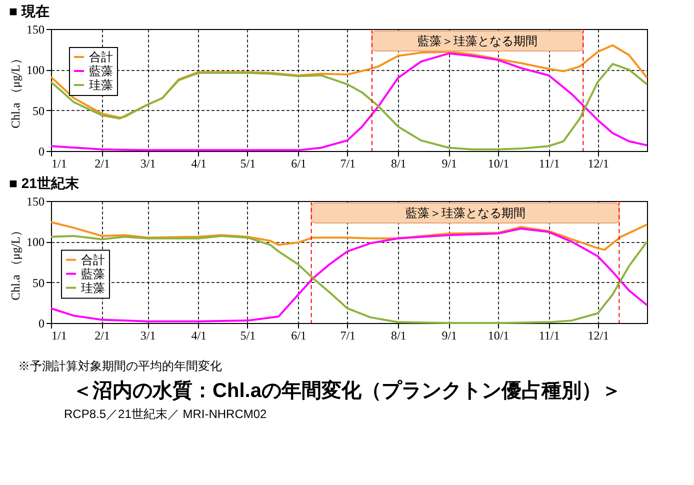 The image size is (694, 485). Describe the element at coordinates (120, 366) in the screenshot. I see `text: ※予測計算対象期間の平均的年間変化` at that location.